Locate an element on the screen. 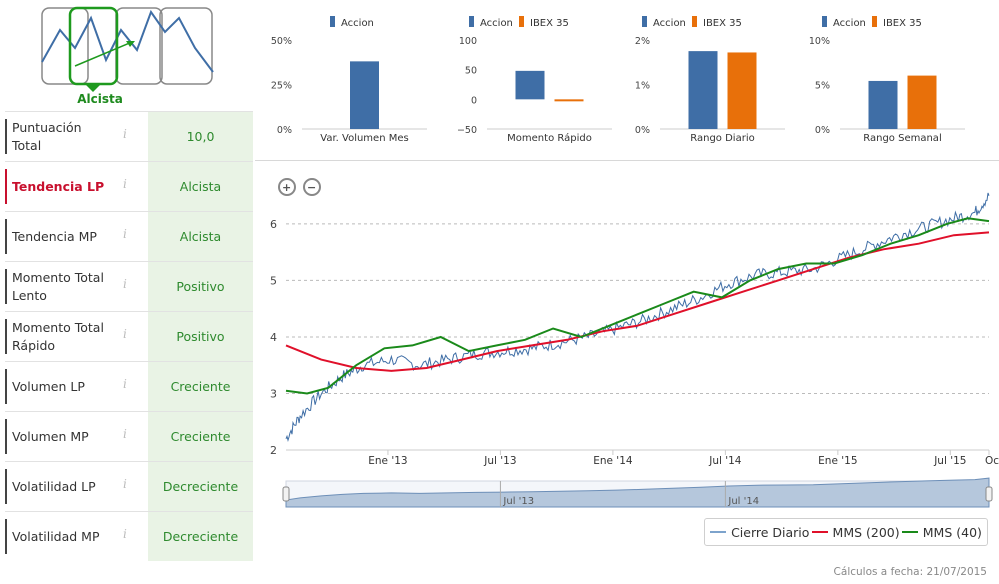 The height and width of the screenshot is (584, 999). indicator-label: Volatilidad MP is located at coordinates (76, 536).